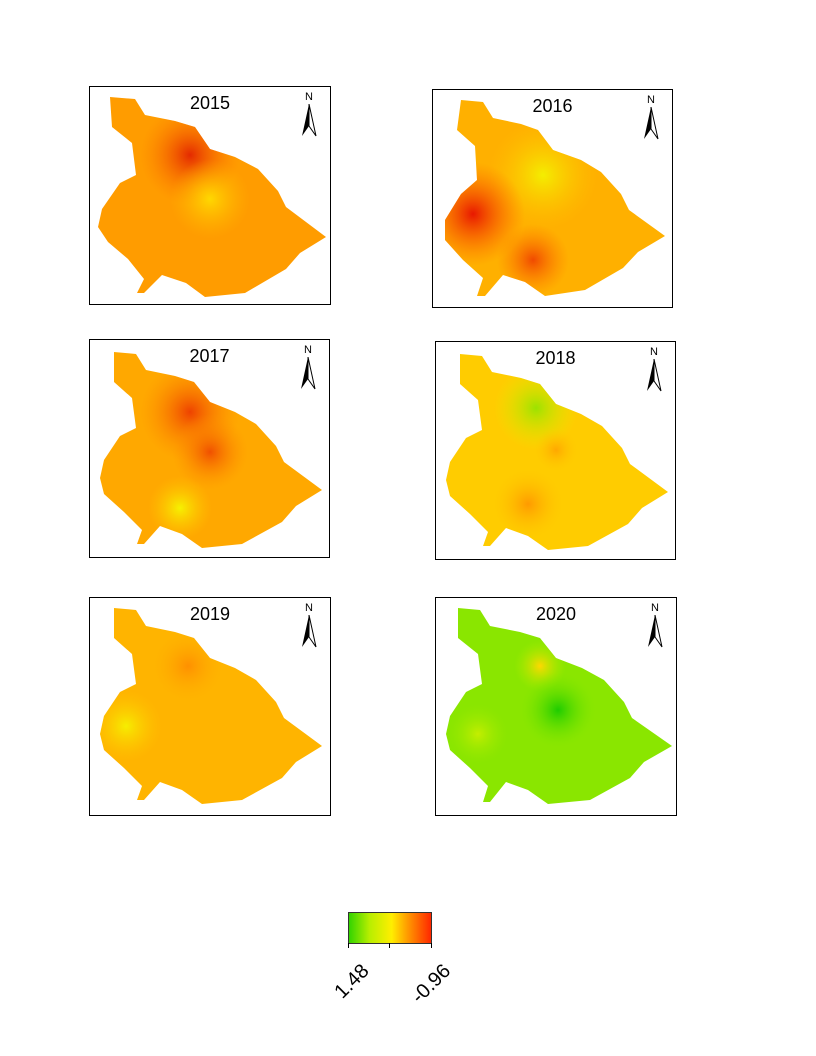  What do you see at coordinates (389, 945) in the screenshot?
I see `legend-tick-mid` at bounding box center [389, 945].